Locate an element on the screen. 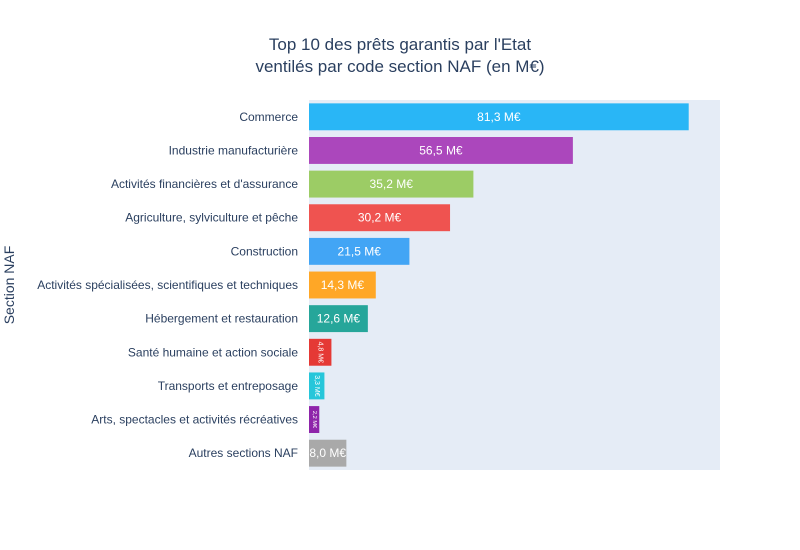  data-label: 3,3 M€ is located at coordinates (316, 386).